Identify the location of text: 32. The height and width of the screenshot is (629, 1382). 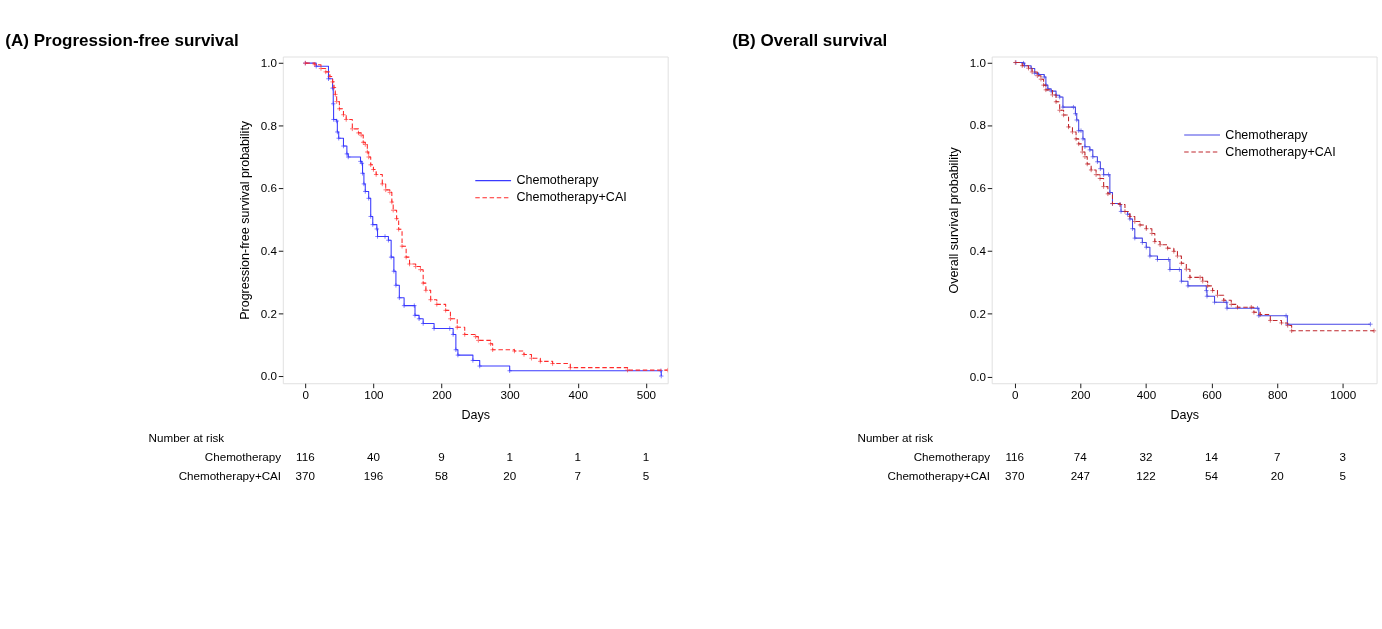
(1146, 457).